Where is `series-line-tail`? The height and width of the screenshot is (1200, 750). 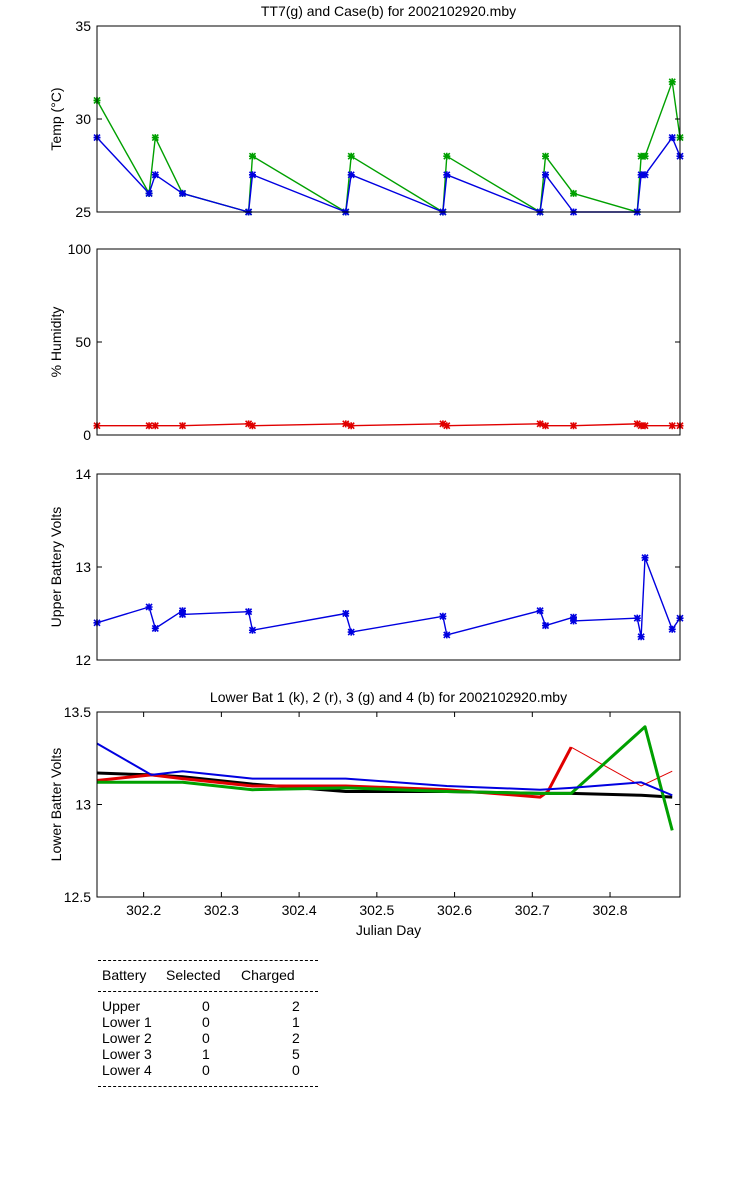 series-line-tail is located at coordinates (621, 766).